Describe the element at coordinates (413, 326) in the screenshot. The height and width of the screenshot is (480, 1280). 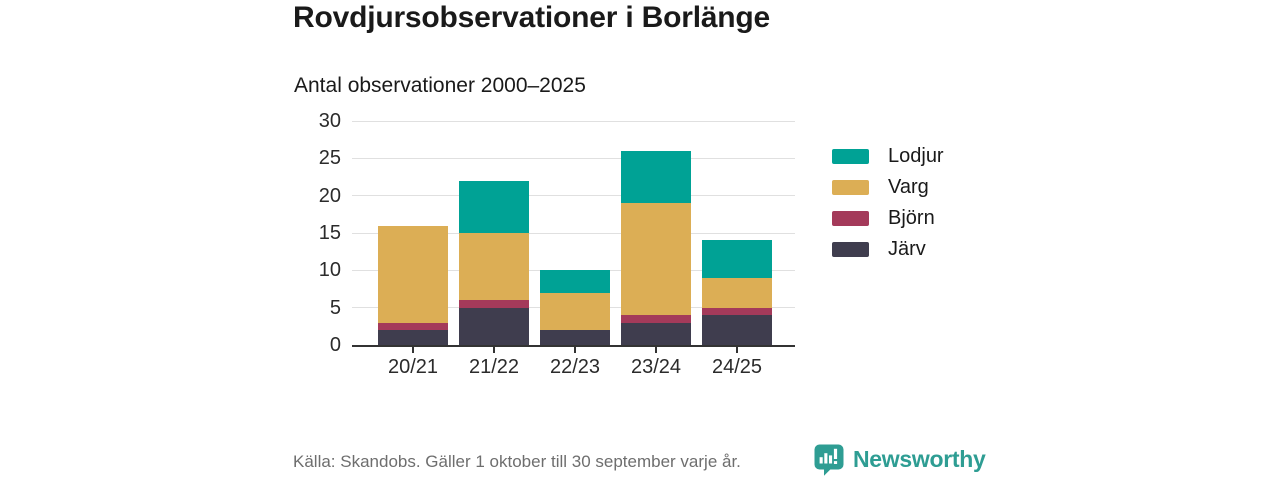
I see `bar-segment-Björn-20/21` at that location.